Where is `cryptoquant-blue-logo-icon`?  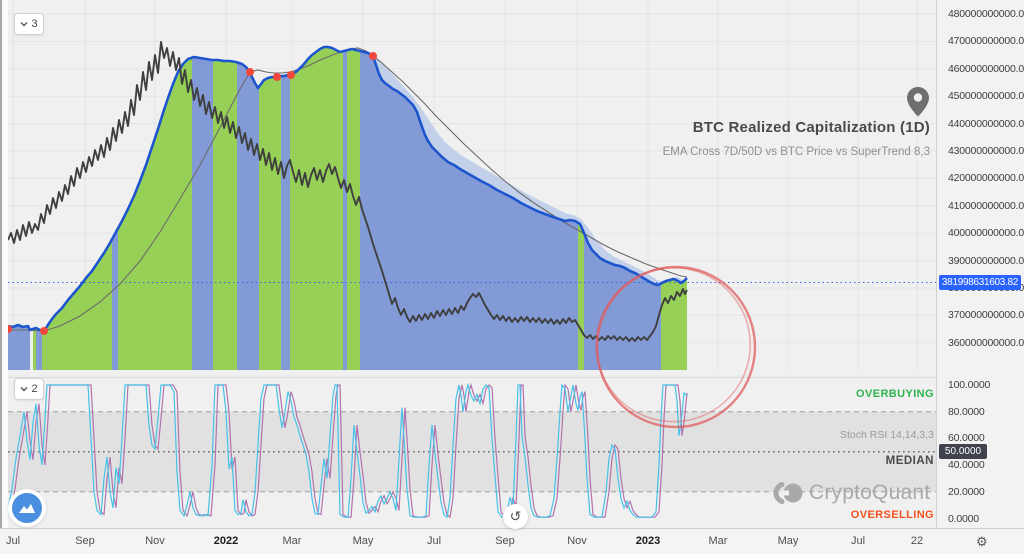 cryptoquant-blue-logo-icon is located at coordinates (27, 508).